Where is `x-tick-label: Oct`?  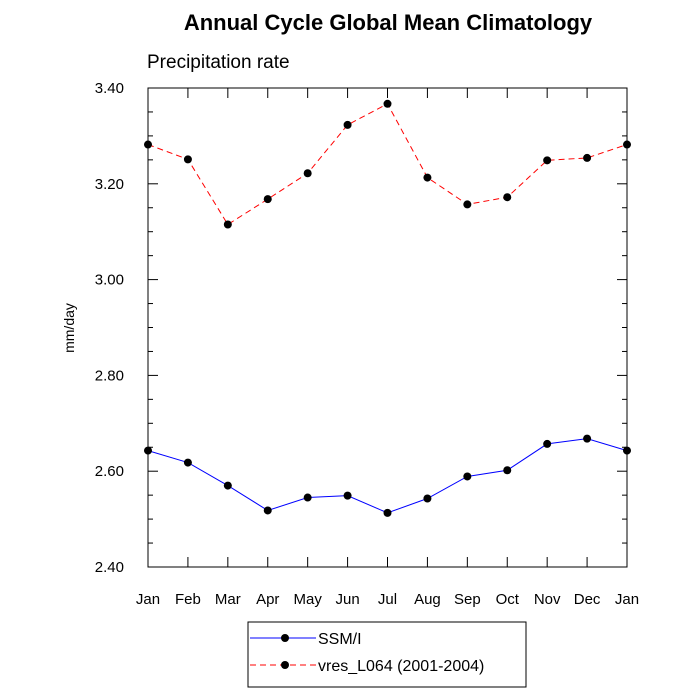 x-tick-label: Oct is located at coordinates (508, 599).